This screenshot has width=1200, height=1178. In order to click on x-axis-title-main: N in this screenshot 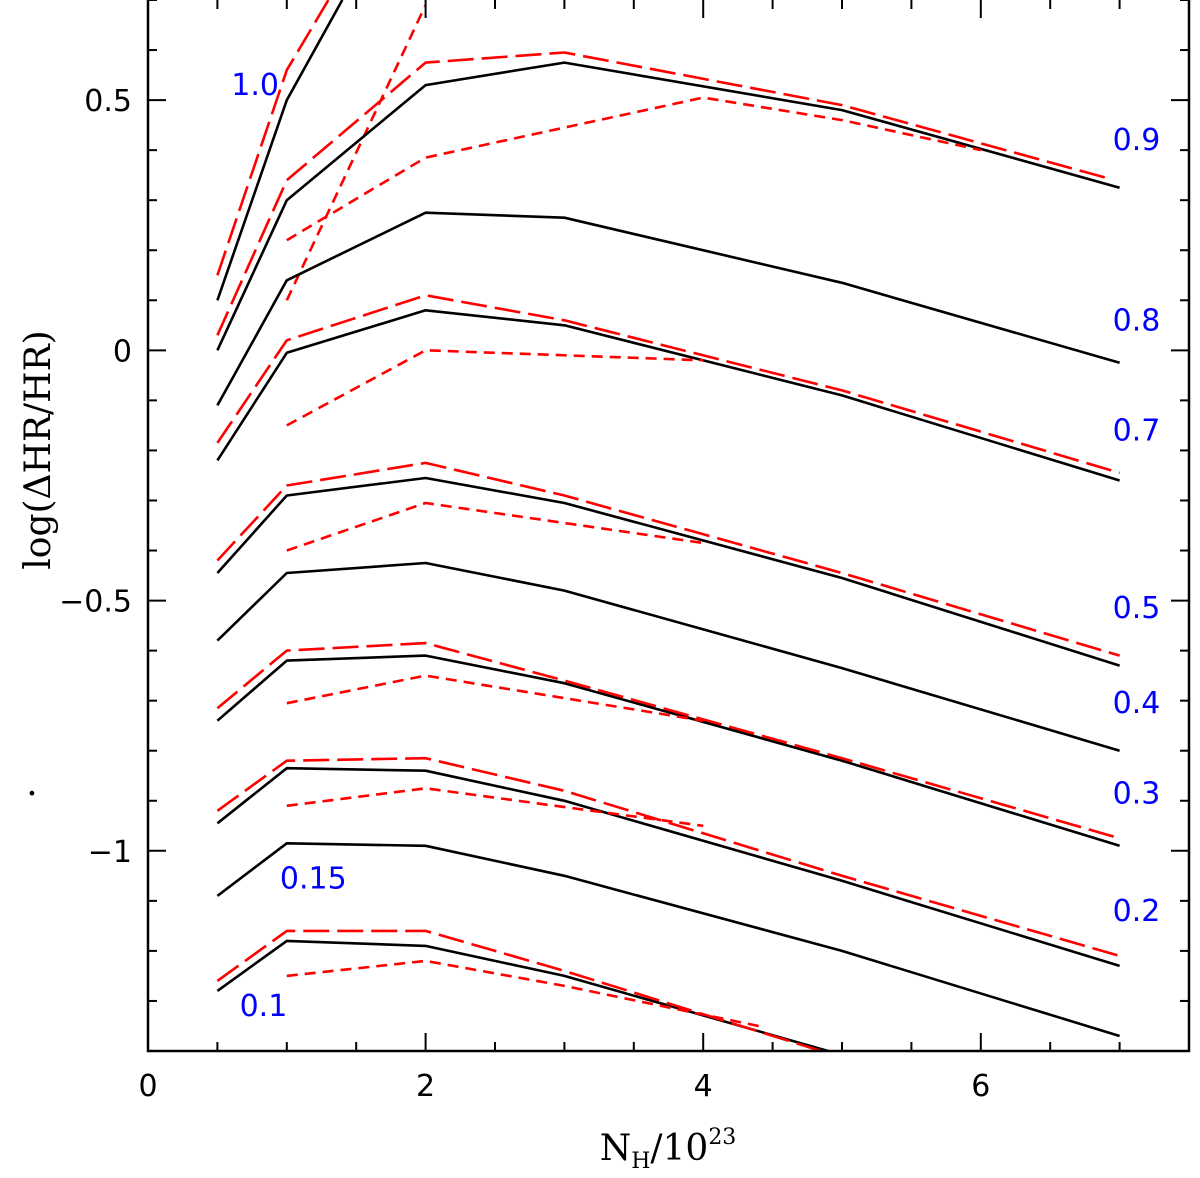, I will do `click(616, 1148)`.